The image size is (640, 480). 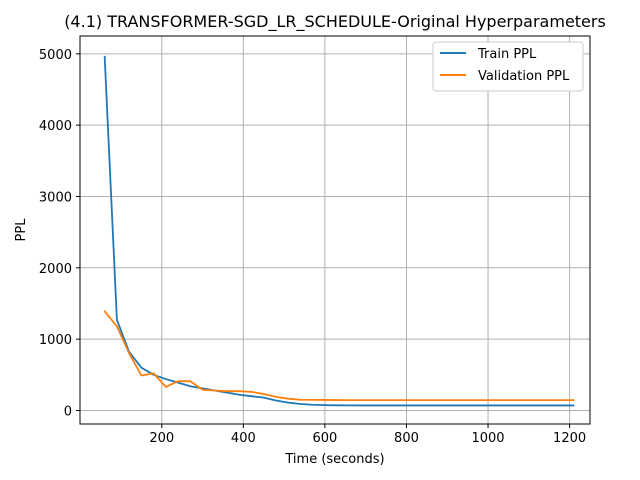 I want to click on x-axis-label: Time (seconds), so click(x=334, y=459).